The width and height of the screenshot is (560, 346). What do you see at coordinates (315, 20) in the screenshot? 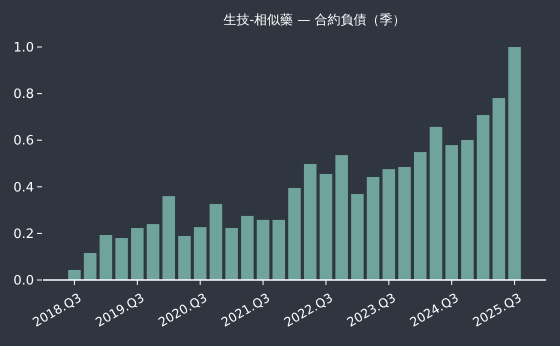
I see `chart-title: 生技-相似藥 — 合約負債（季）` at bounding box center [315, 20].